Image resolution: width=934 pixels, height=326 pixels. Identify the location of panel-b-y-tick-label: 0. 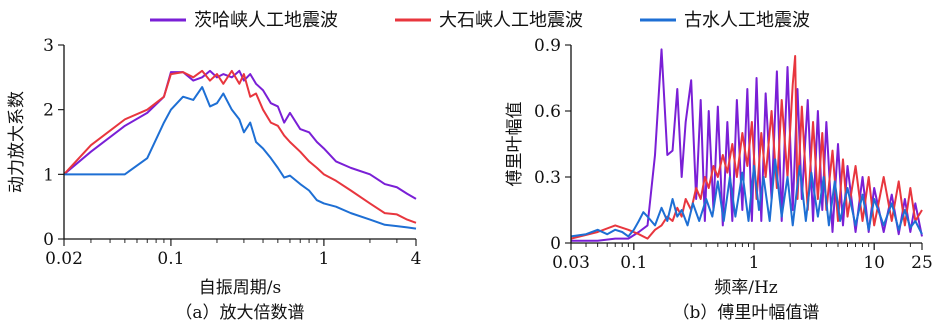
(555, 244).